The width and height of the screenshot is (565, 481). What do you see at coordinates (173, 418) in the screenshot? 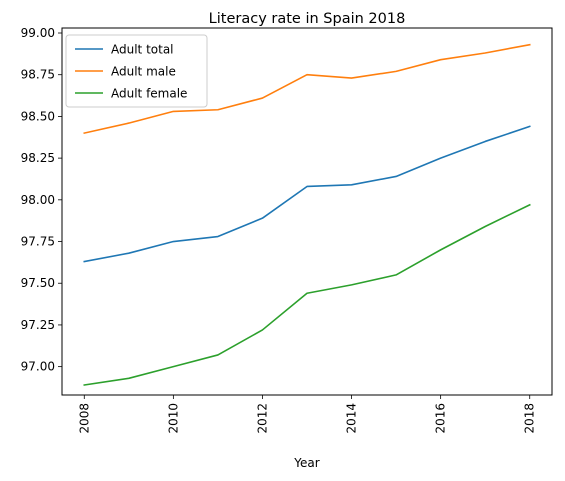
I see `x-tick-label: 2010` at bounding box center [173, 418].